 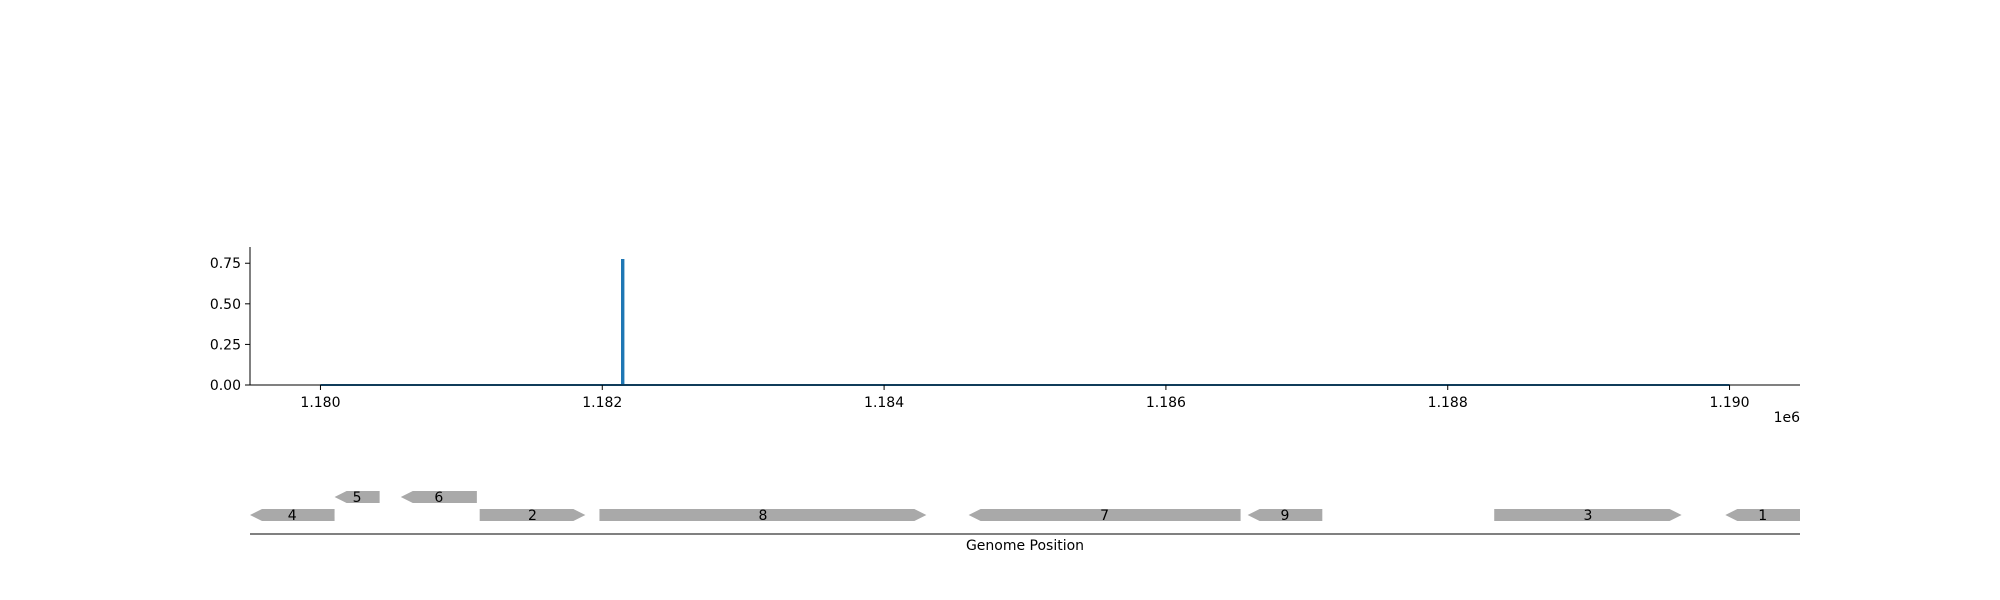 What do you see at coordinates (225, 264) in the screenshot?
I see `y-tick-label: 0.75` at bounding box center [225, 264].